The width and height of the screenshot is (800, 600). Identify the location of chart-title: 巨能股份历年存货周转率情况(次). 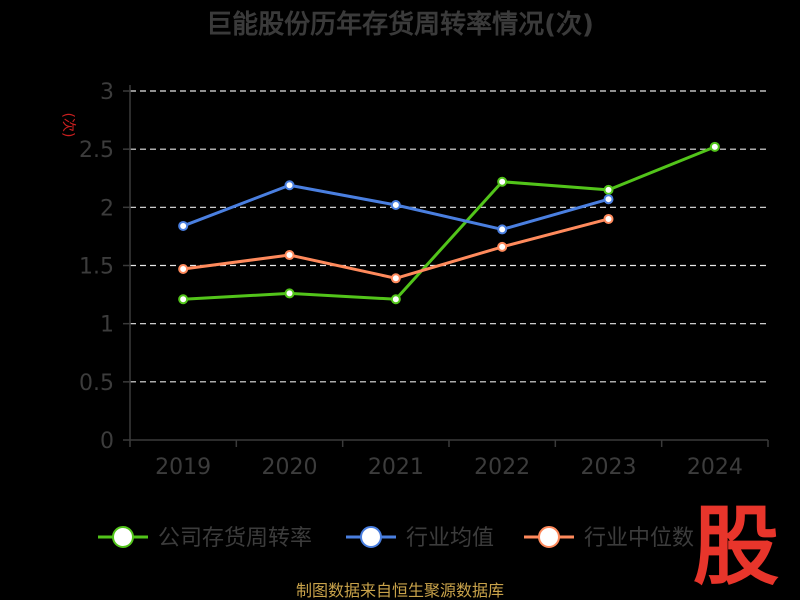
(400, 24).